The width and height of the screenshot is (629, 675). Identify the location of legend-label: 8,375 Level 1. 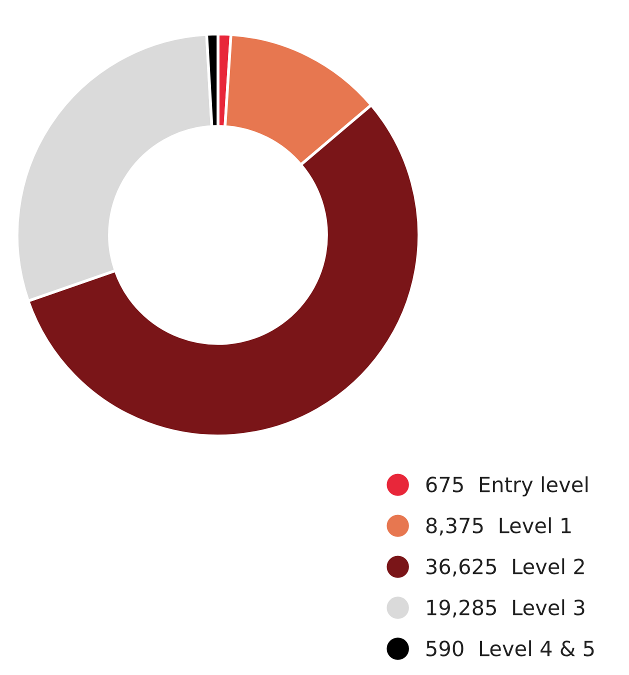
(498, 526).